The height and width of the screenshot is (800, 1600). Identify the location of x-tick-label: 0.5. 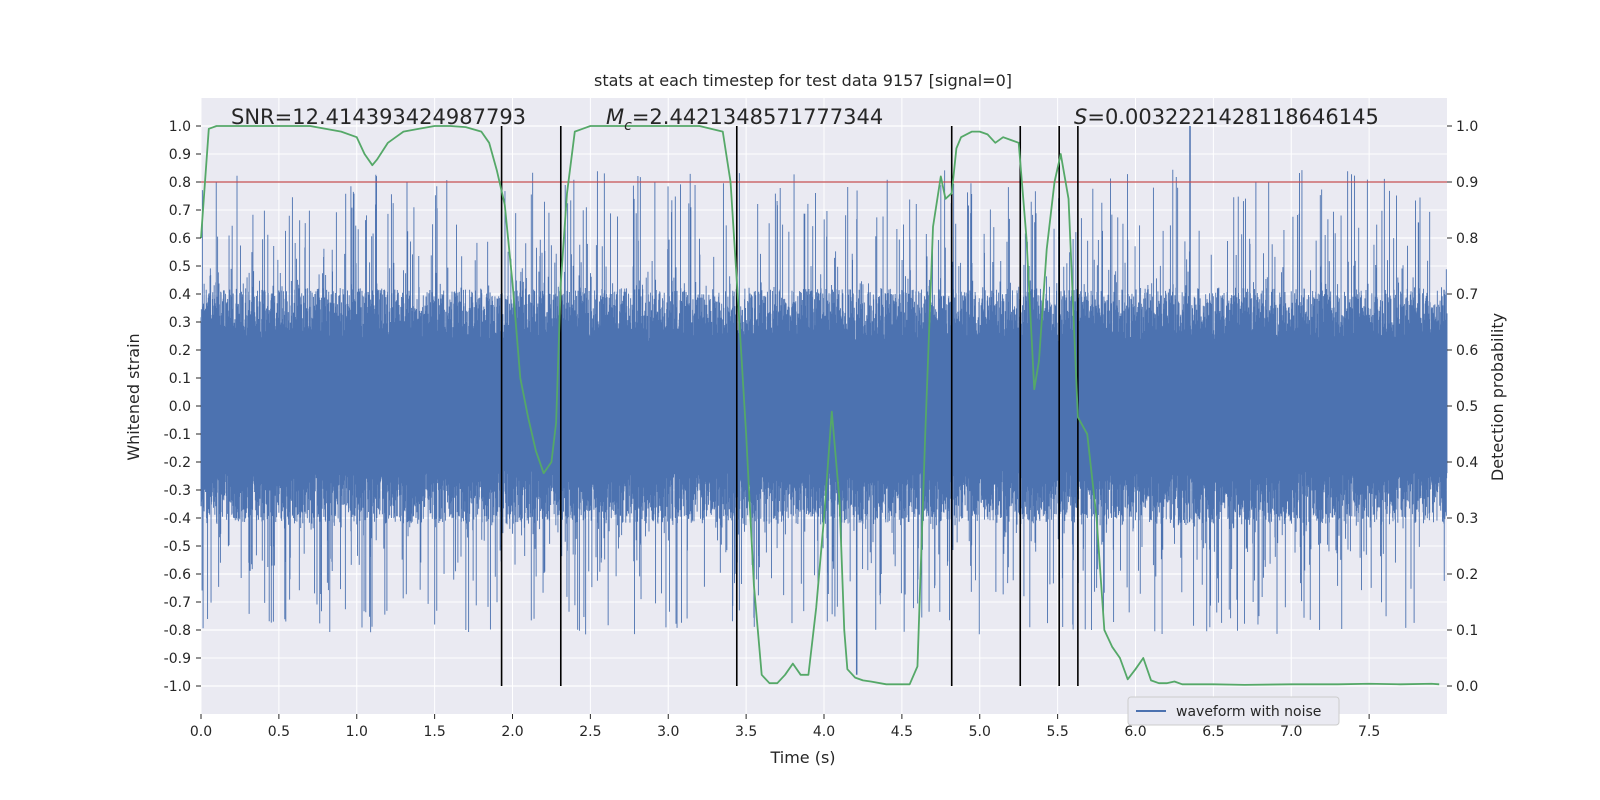
(279, 732).